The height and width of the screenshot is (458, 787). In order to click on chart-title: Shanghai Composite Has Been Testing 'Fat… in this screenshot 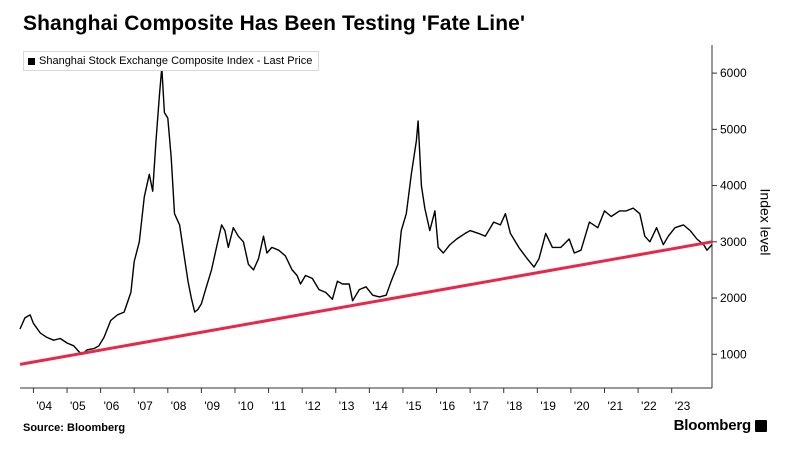, I will do `click(274, 23)`.